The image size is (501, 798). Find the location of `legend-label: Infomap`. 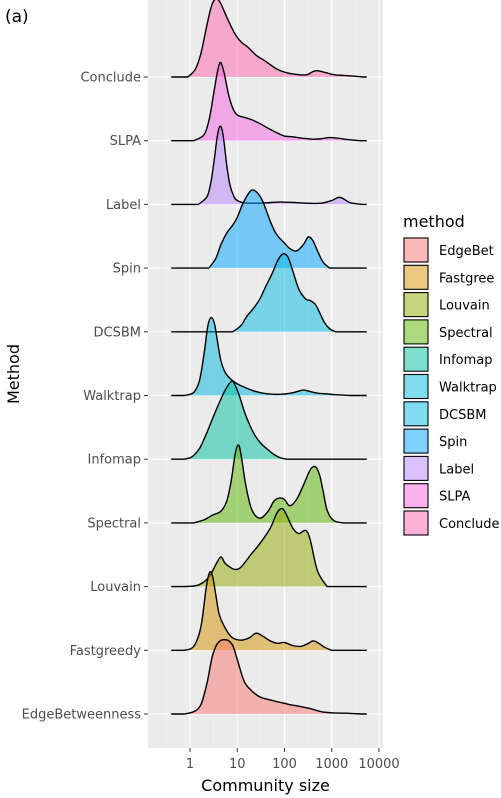

legend-label: Infomap is located at coordinates (466, 360).